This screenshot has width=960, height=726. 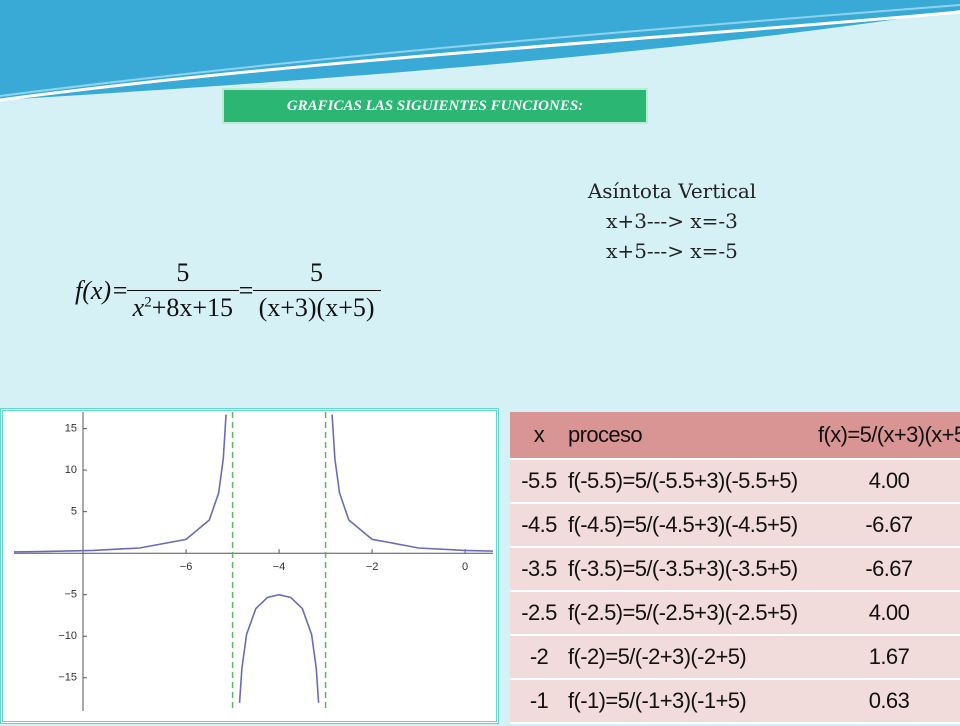 I want to click on table-row: -4.5 f(-4.5)=5/(-4.5+3)(-4.5+5) -6.67, so click(x=735, y=525).